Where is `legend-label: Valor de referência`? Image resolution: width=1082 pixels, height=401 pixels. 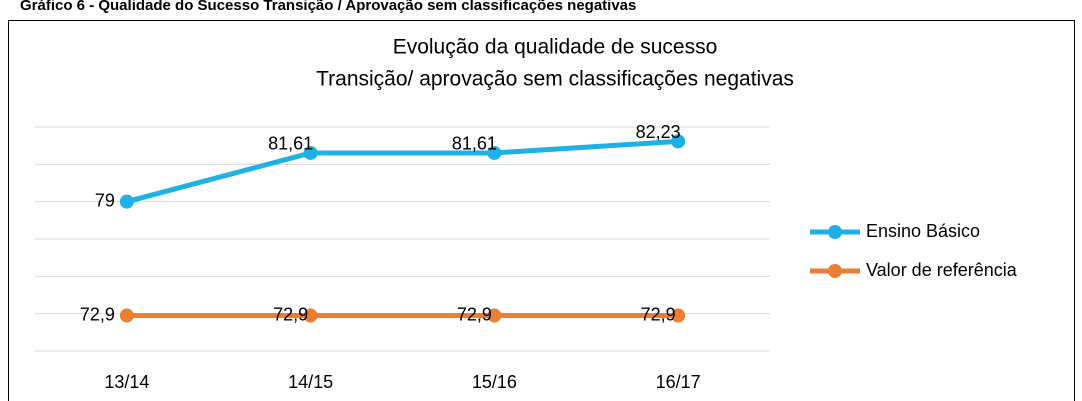 legend-label: Valor de referência is located at coordinates (942, 270).